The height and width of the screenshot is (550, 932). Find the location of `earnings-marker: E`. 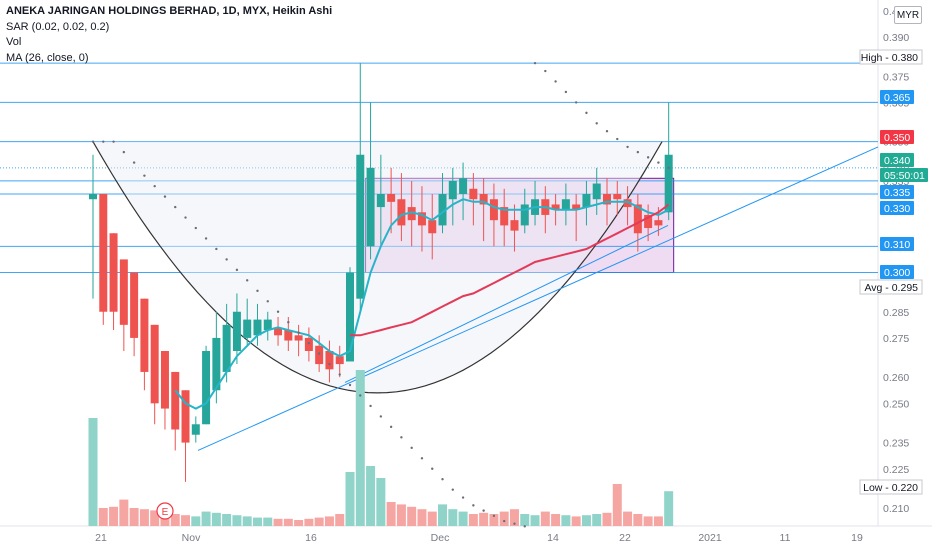

earnings-marker: E is located at coordinates (165, 511).